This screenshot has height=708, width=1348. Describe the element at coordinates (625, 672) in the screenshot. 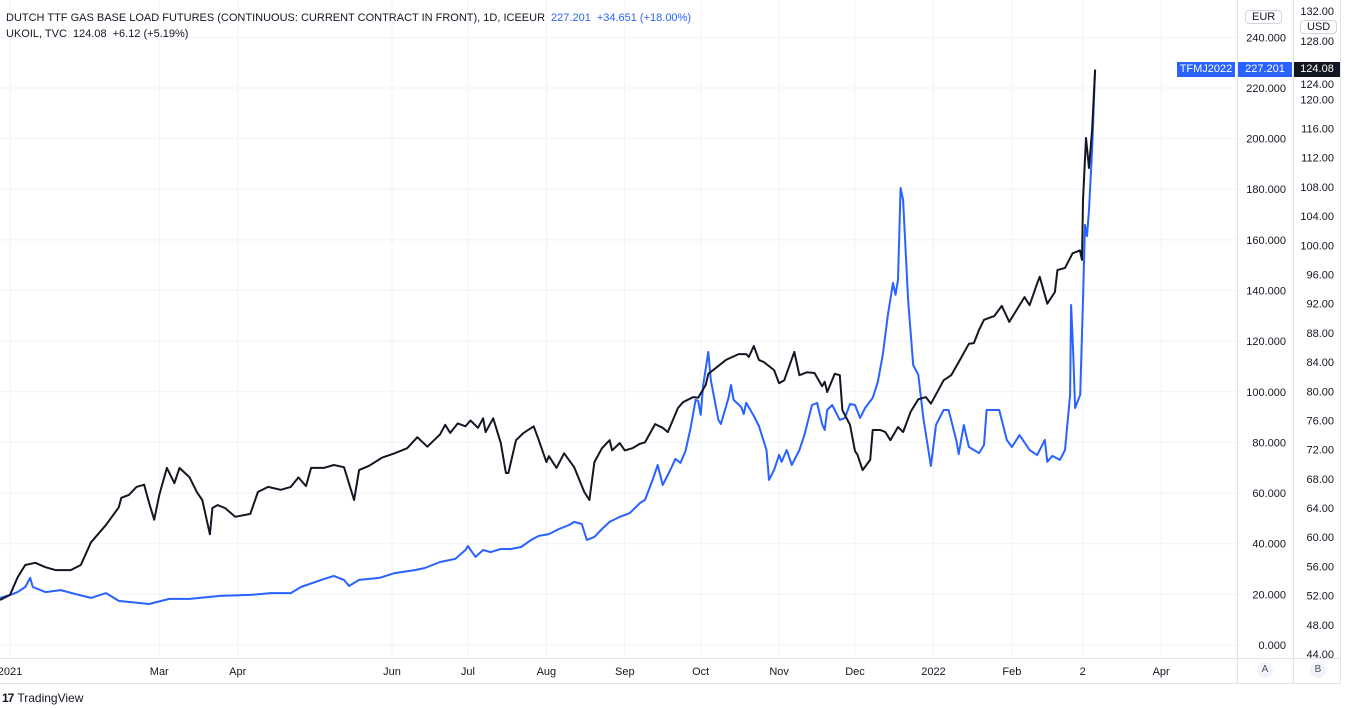

I see `time-tick-label: Sep` at that location.